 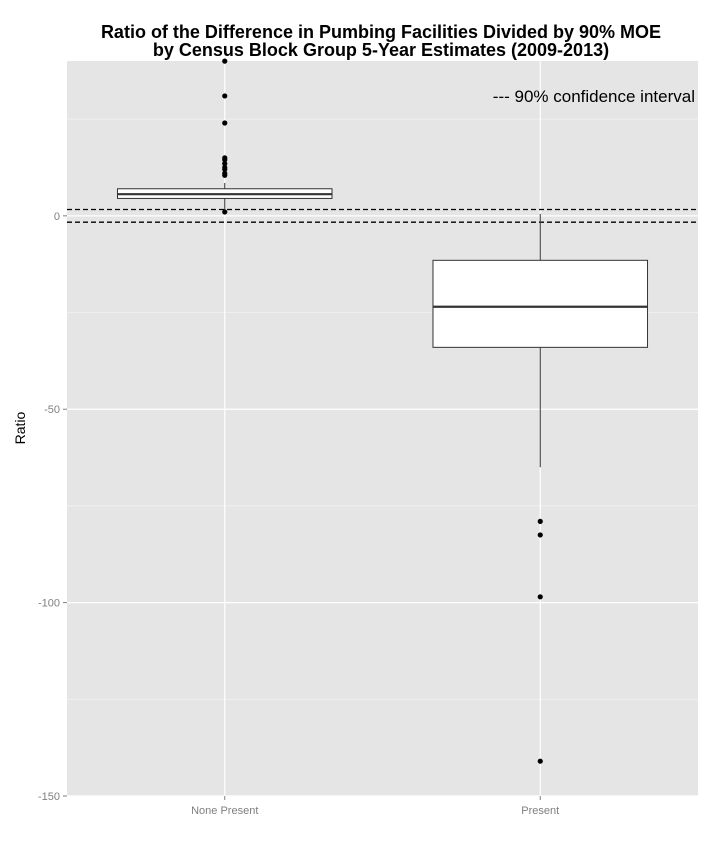 What do you see at coordinates (375, 806) in the screenshot?
I see `x-axis-ticks: None Present Present` at bounding box center [375, 806].